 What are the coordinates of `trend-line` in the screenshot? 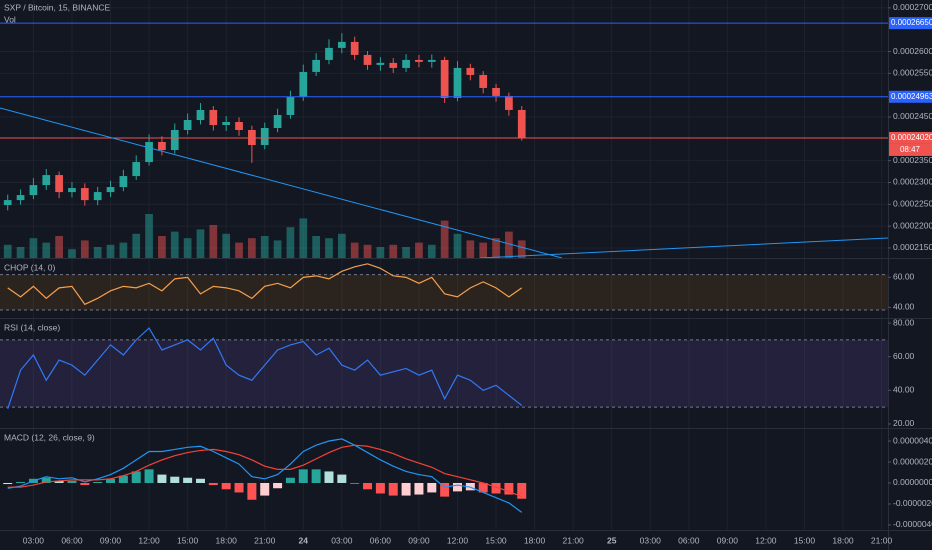 It's located at (684, 248).